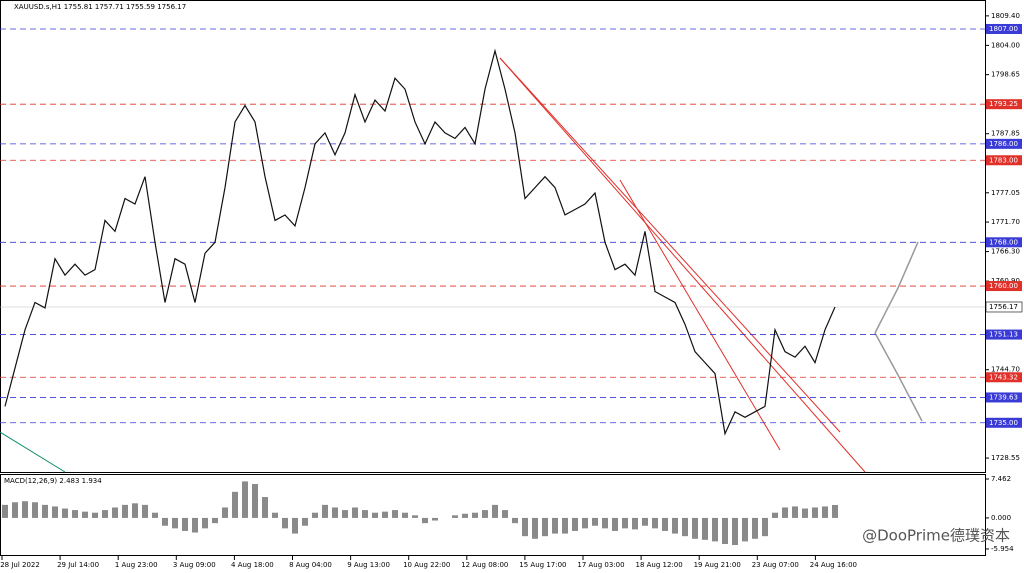  What do you see at coordinates (717, 565) in the screenshot?
I see `x-tick-label: 19 Aug 21:00` at bounding box center [717, 565].